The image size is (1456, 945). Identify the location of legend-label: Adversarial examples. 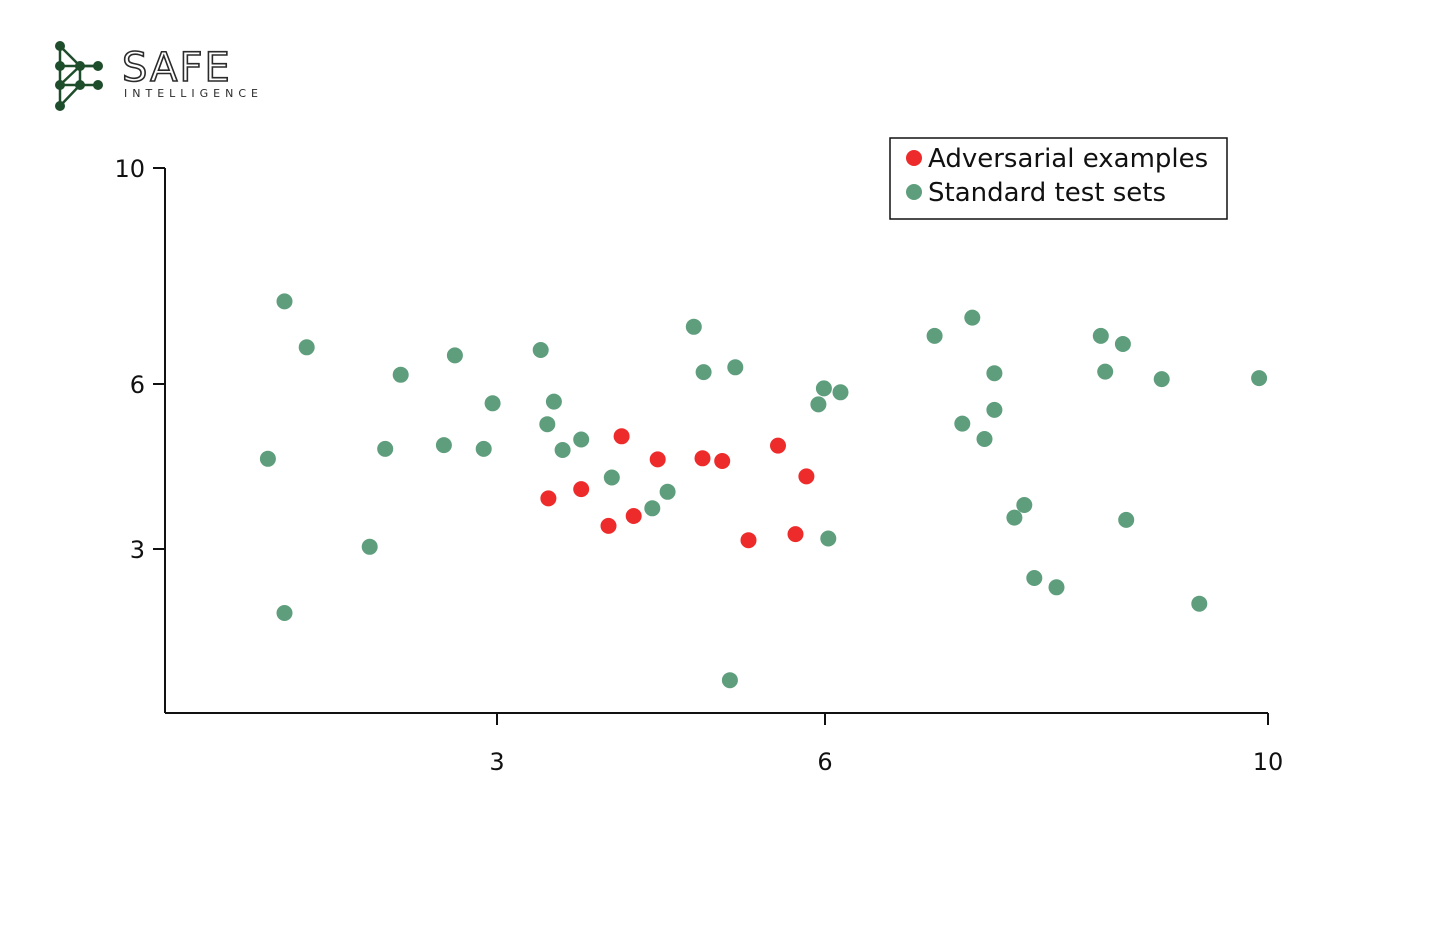
(1068, 159).